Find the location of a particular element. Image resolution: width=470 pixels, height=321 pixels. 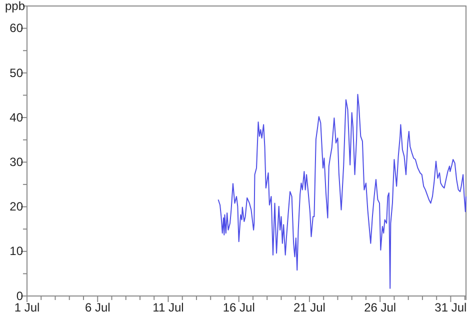

y-tick-label: 50 is located at coordinates (17, 73).